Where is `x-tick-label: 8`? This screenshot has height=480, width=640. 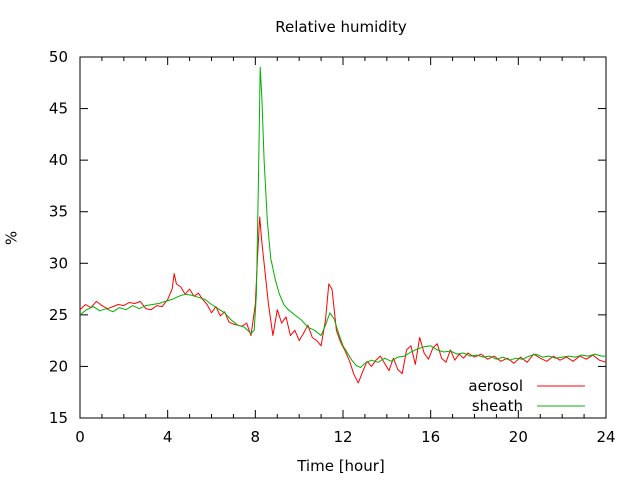
x-tick-label: 8 is located at coordinates (256, 437).